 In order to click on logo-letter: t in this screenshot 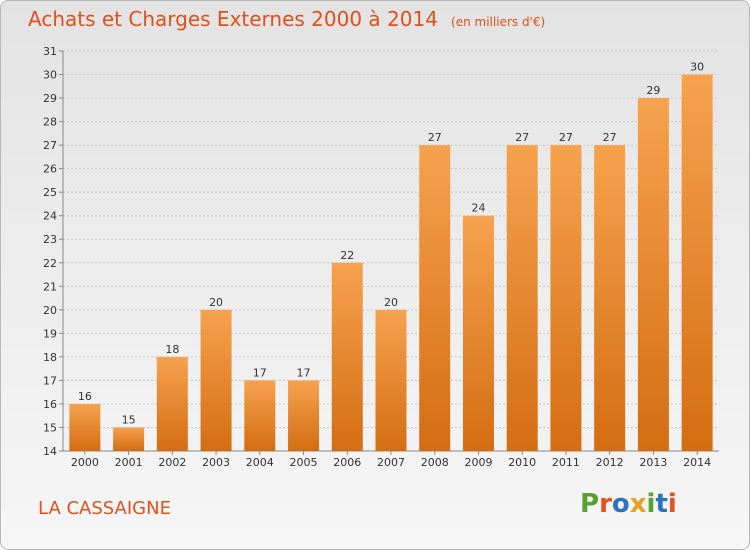, I will do `click(661, 504)`.